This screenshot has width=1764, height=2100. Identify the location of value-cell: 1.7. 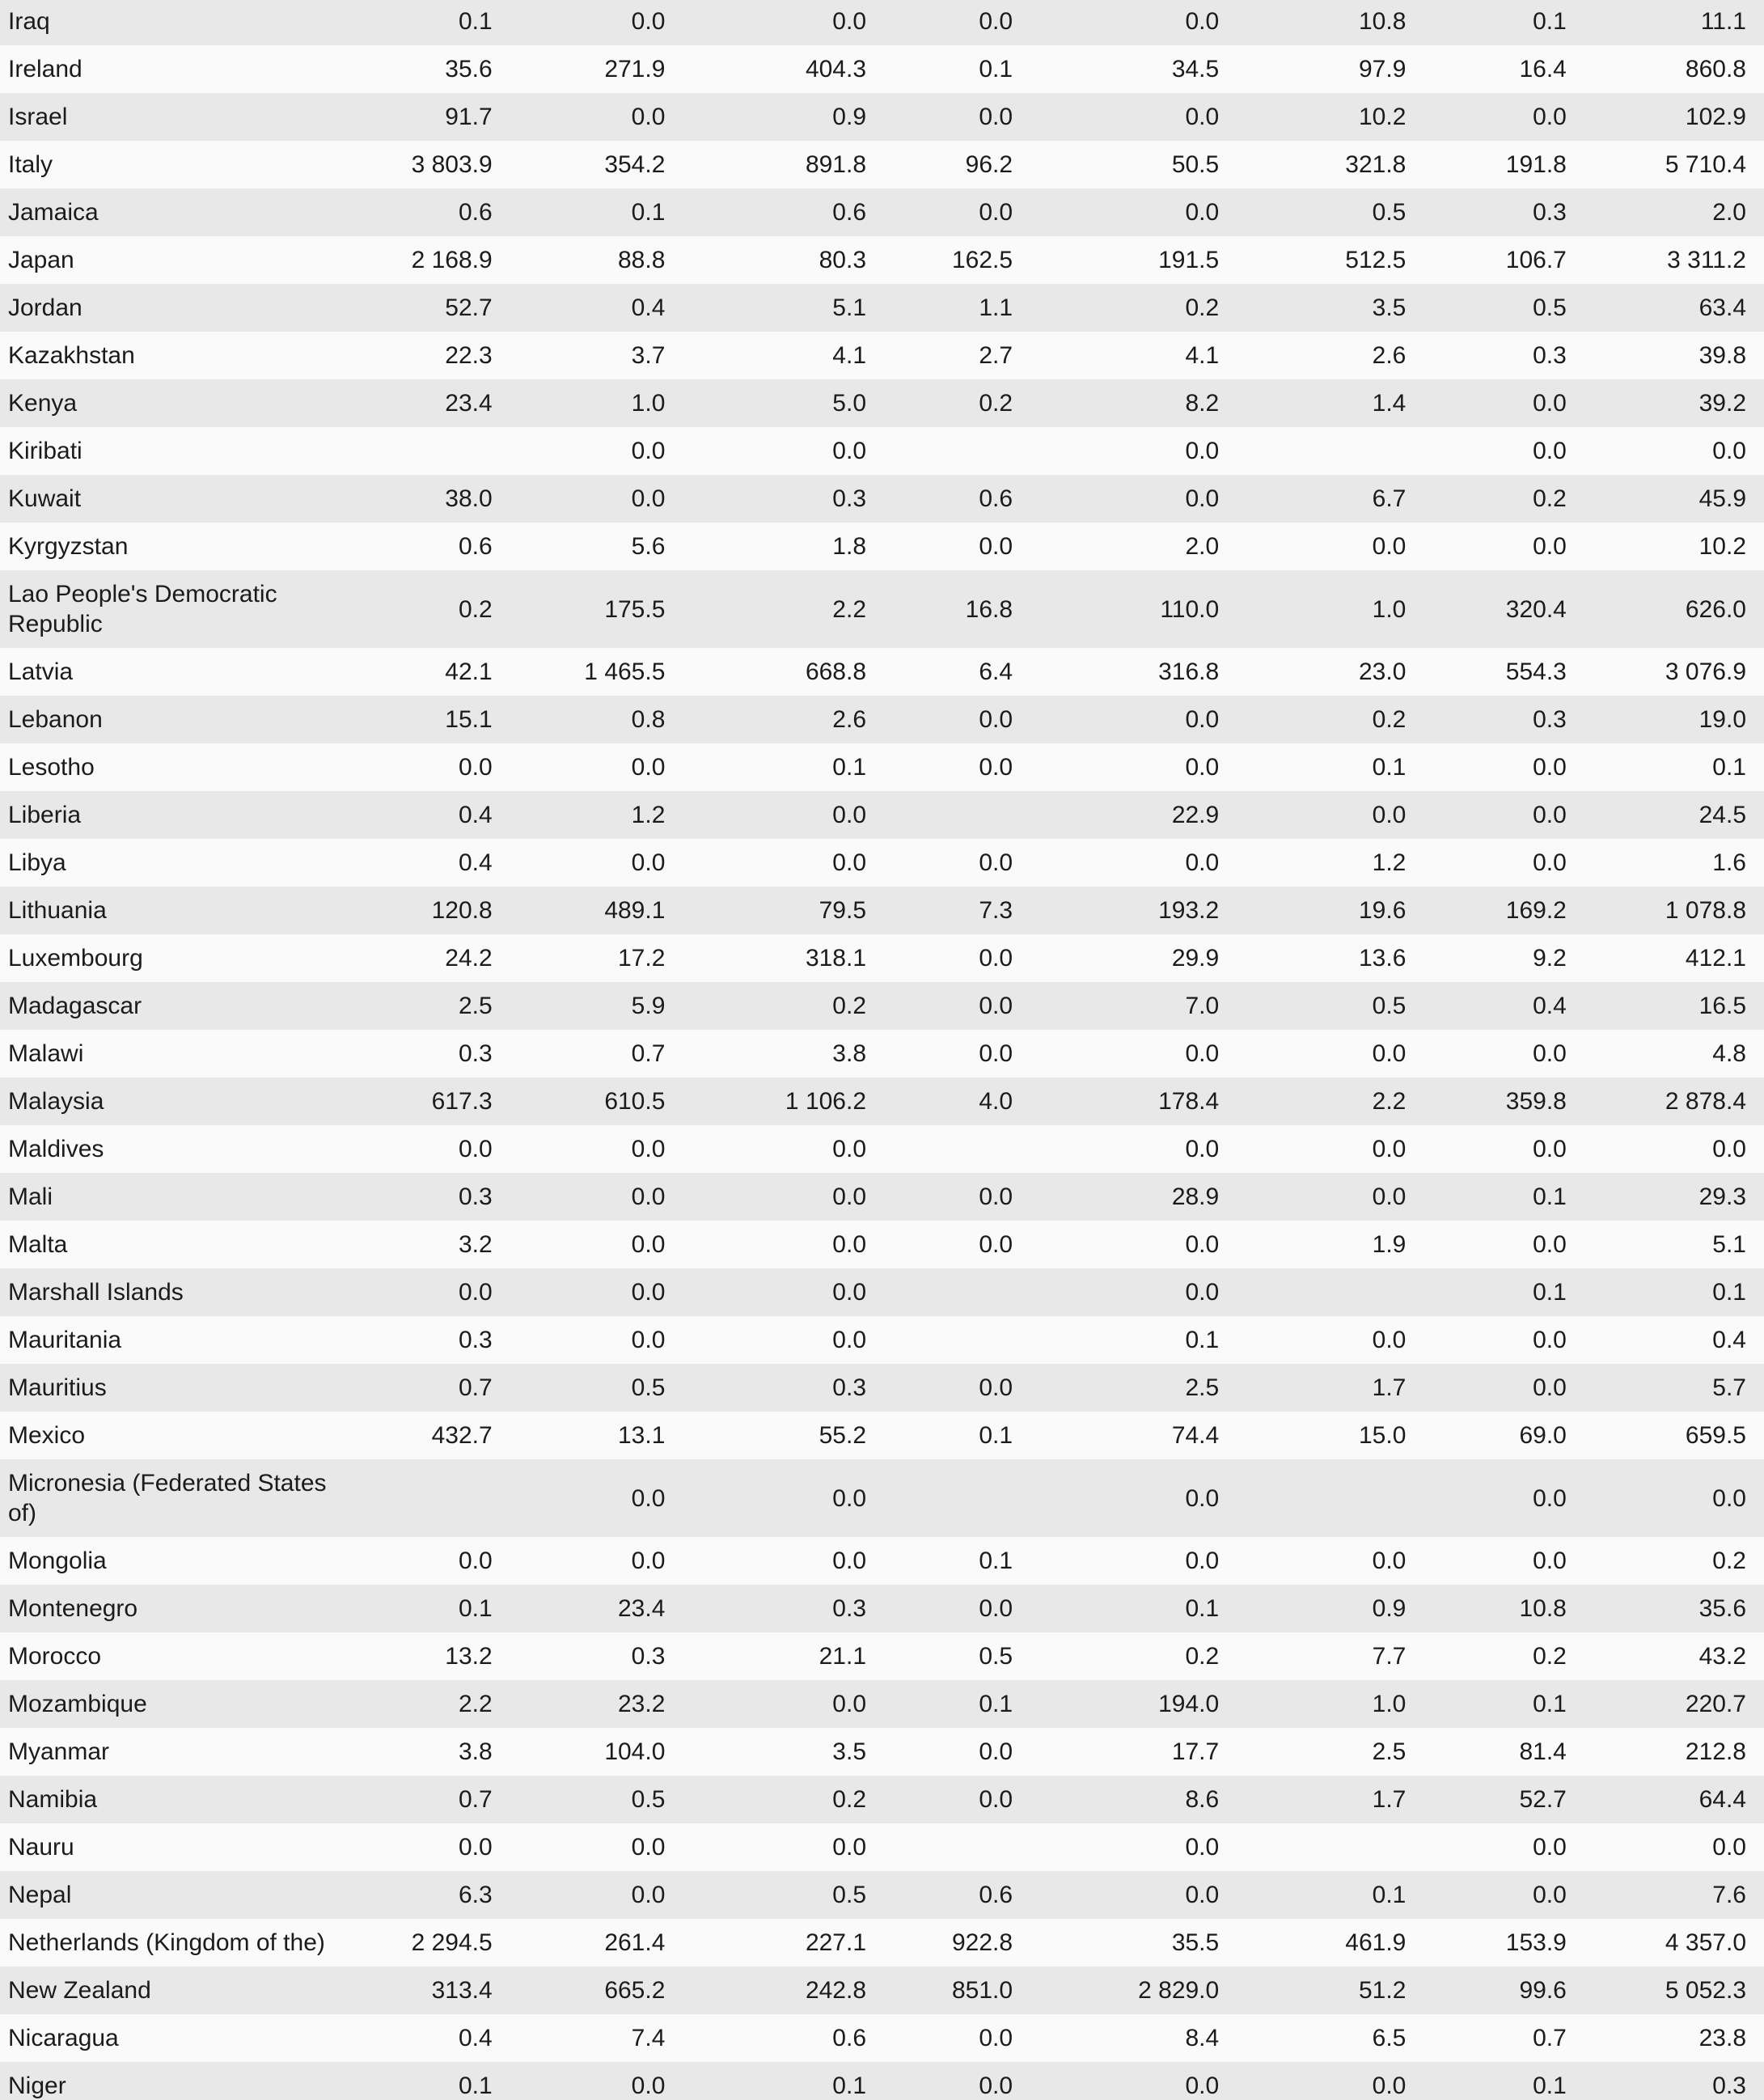
(1389, 1800).